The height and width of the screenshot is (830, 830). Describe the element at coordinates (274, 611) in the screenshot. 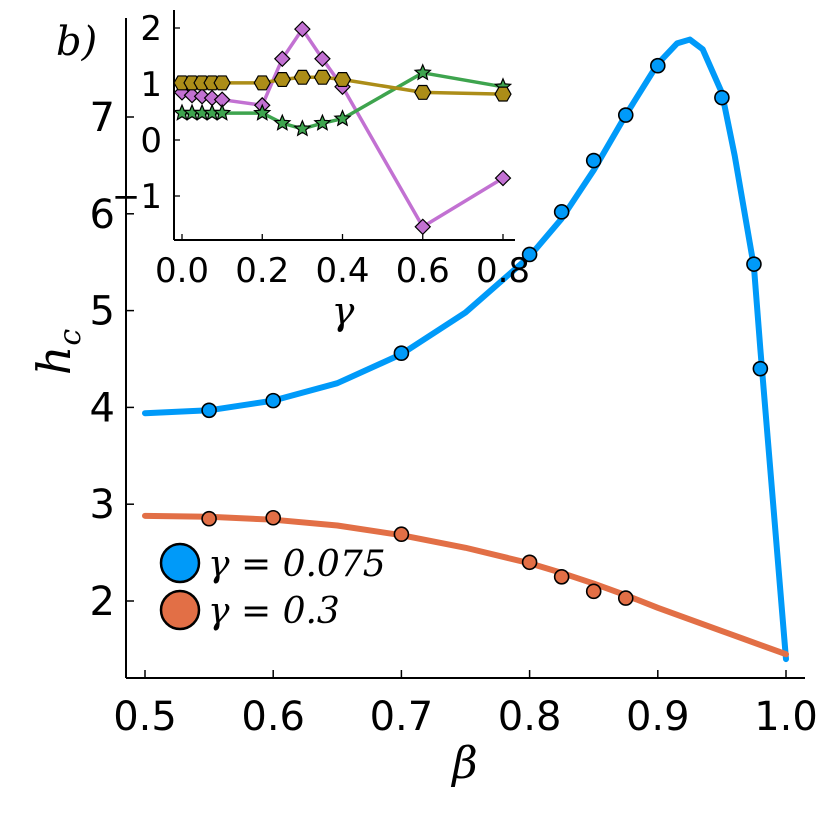

I see `legend-label: γ = 0.3` at that location.